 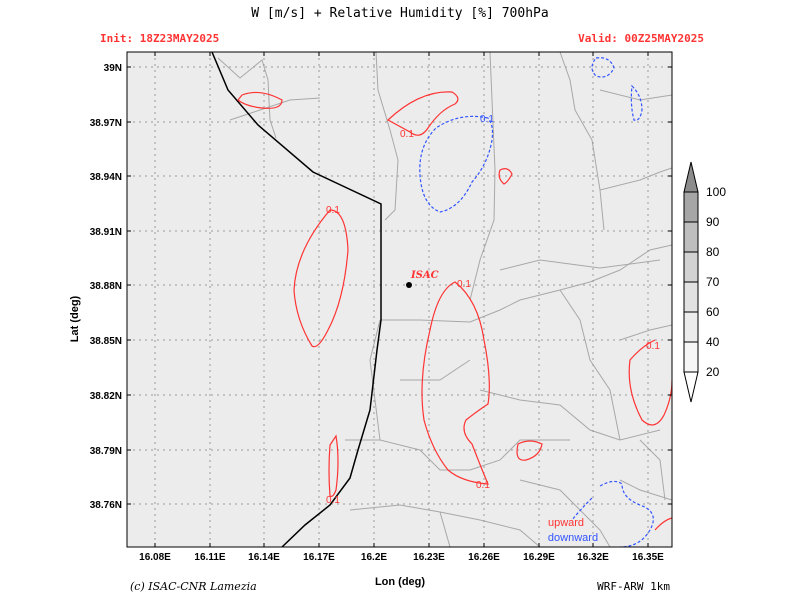 I want to click on colorbar-label: 20, so click(x=713, y=372).